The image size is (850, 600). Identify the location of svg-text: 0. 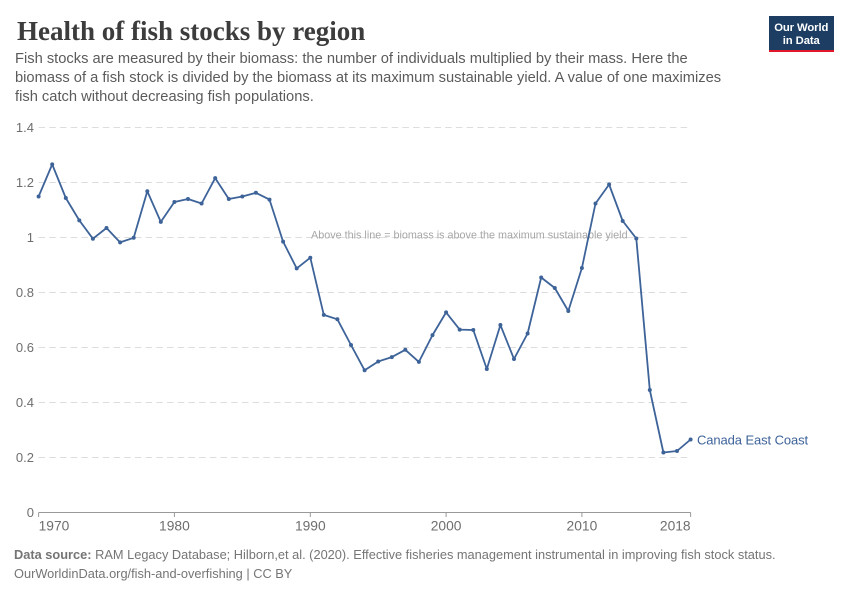
(30, 512).